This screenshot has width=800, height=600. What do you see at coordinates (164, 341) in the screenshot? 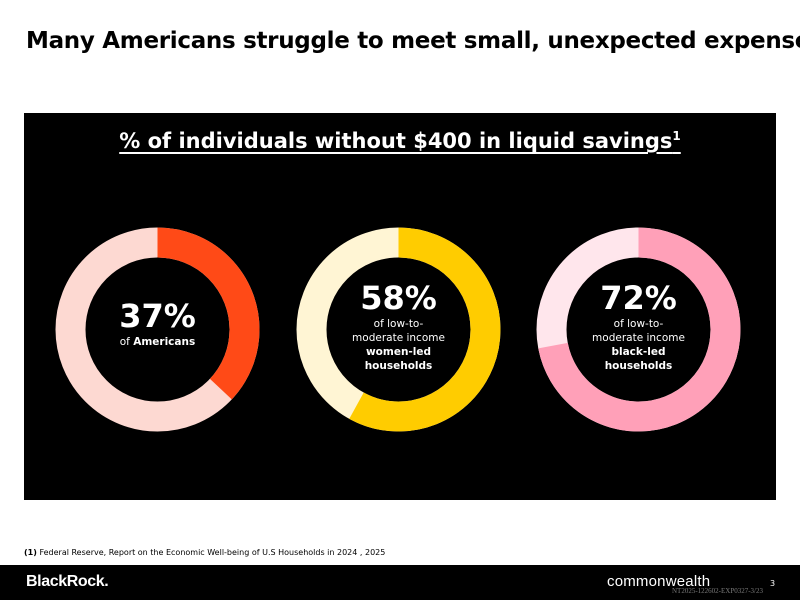
I see `stat-caption-bold: Americans` at bounding box center [164, 341].